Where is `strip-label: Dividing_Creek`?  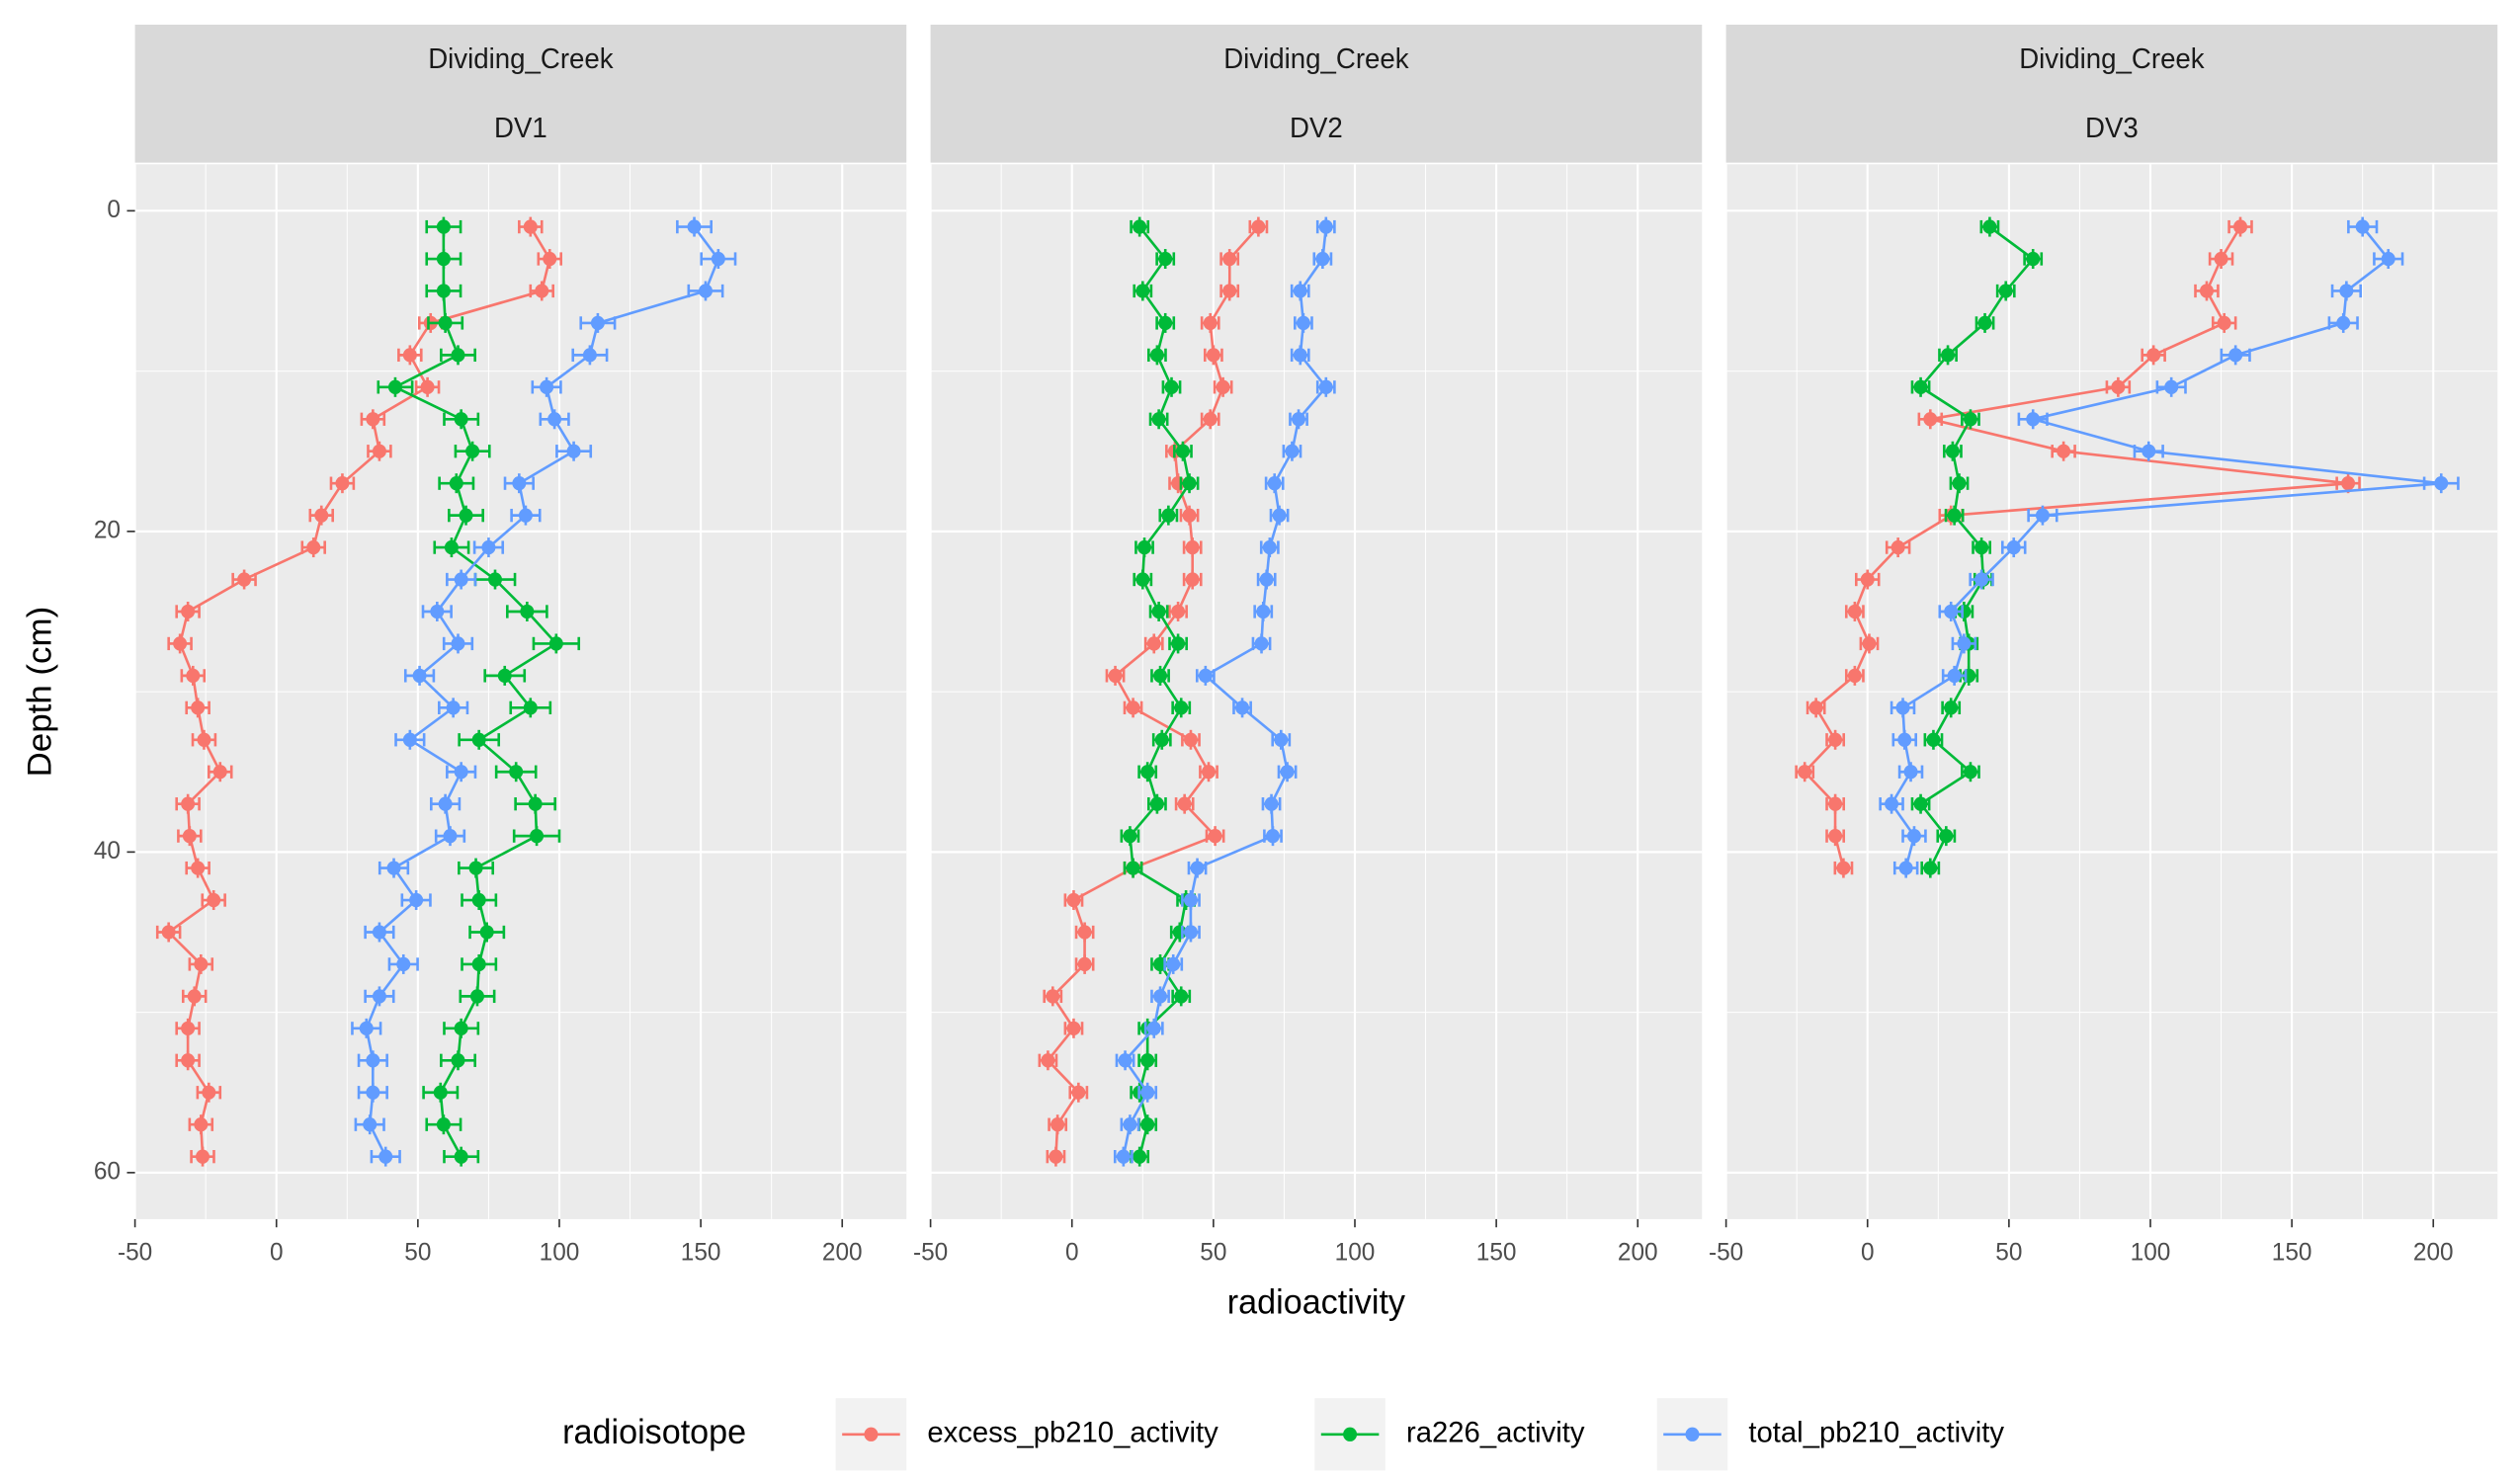
strip-label: Dividing_Creek is located at coordinates (521, 58).